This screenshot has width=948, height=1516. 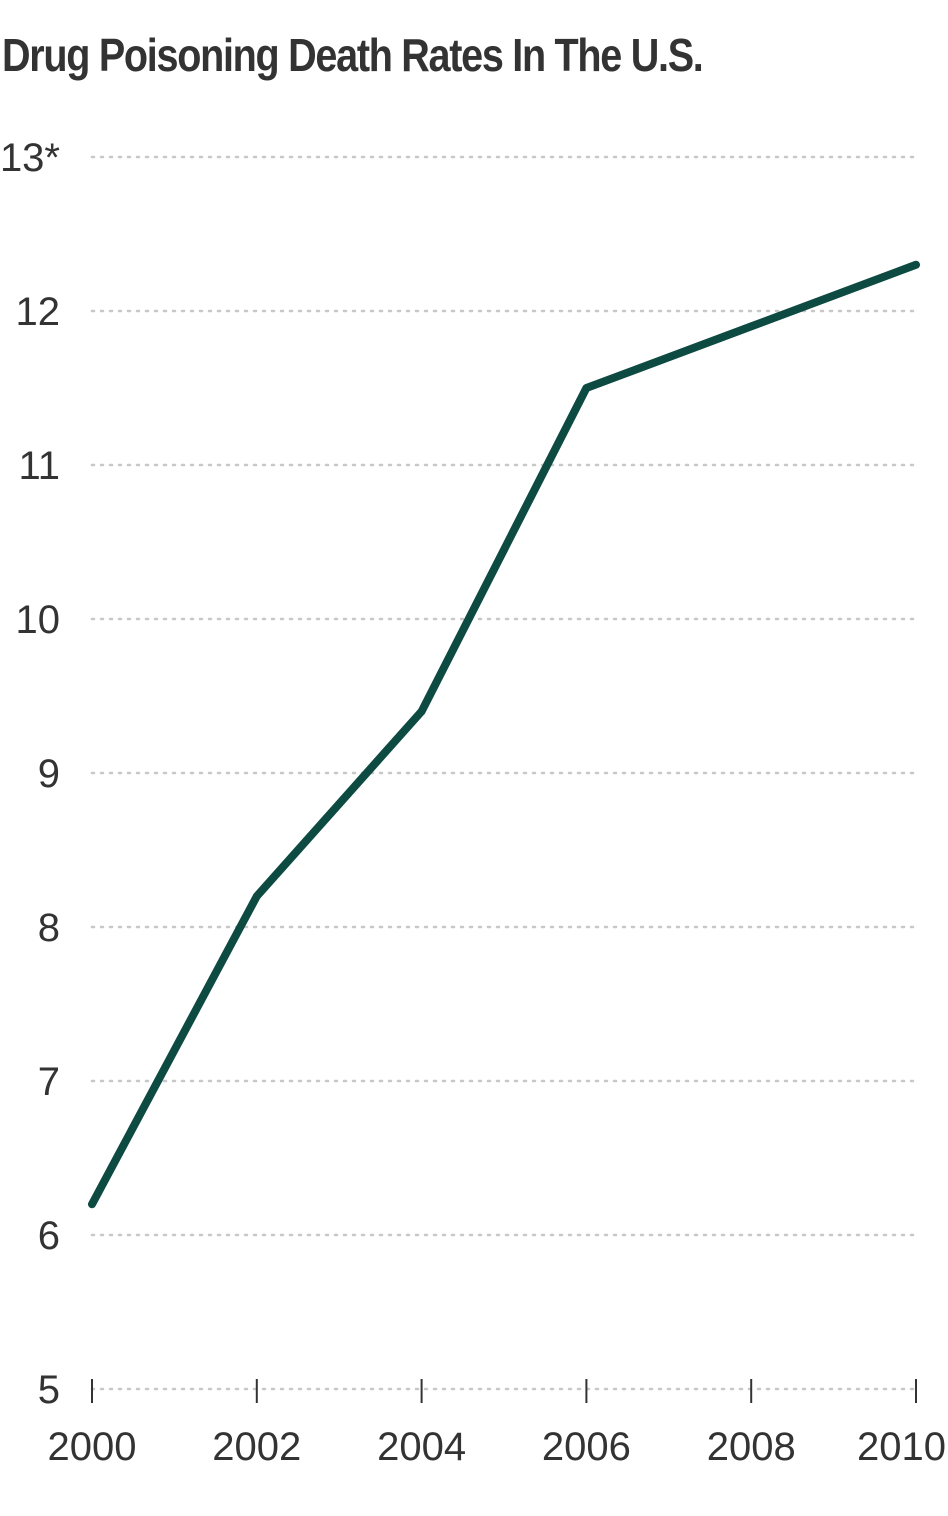 What do you see at coordinates (38, 620) in the screenshot?
I see `y-tick-label: 10` at bounding box center [38, 620].